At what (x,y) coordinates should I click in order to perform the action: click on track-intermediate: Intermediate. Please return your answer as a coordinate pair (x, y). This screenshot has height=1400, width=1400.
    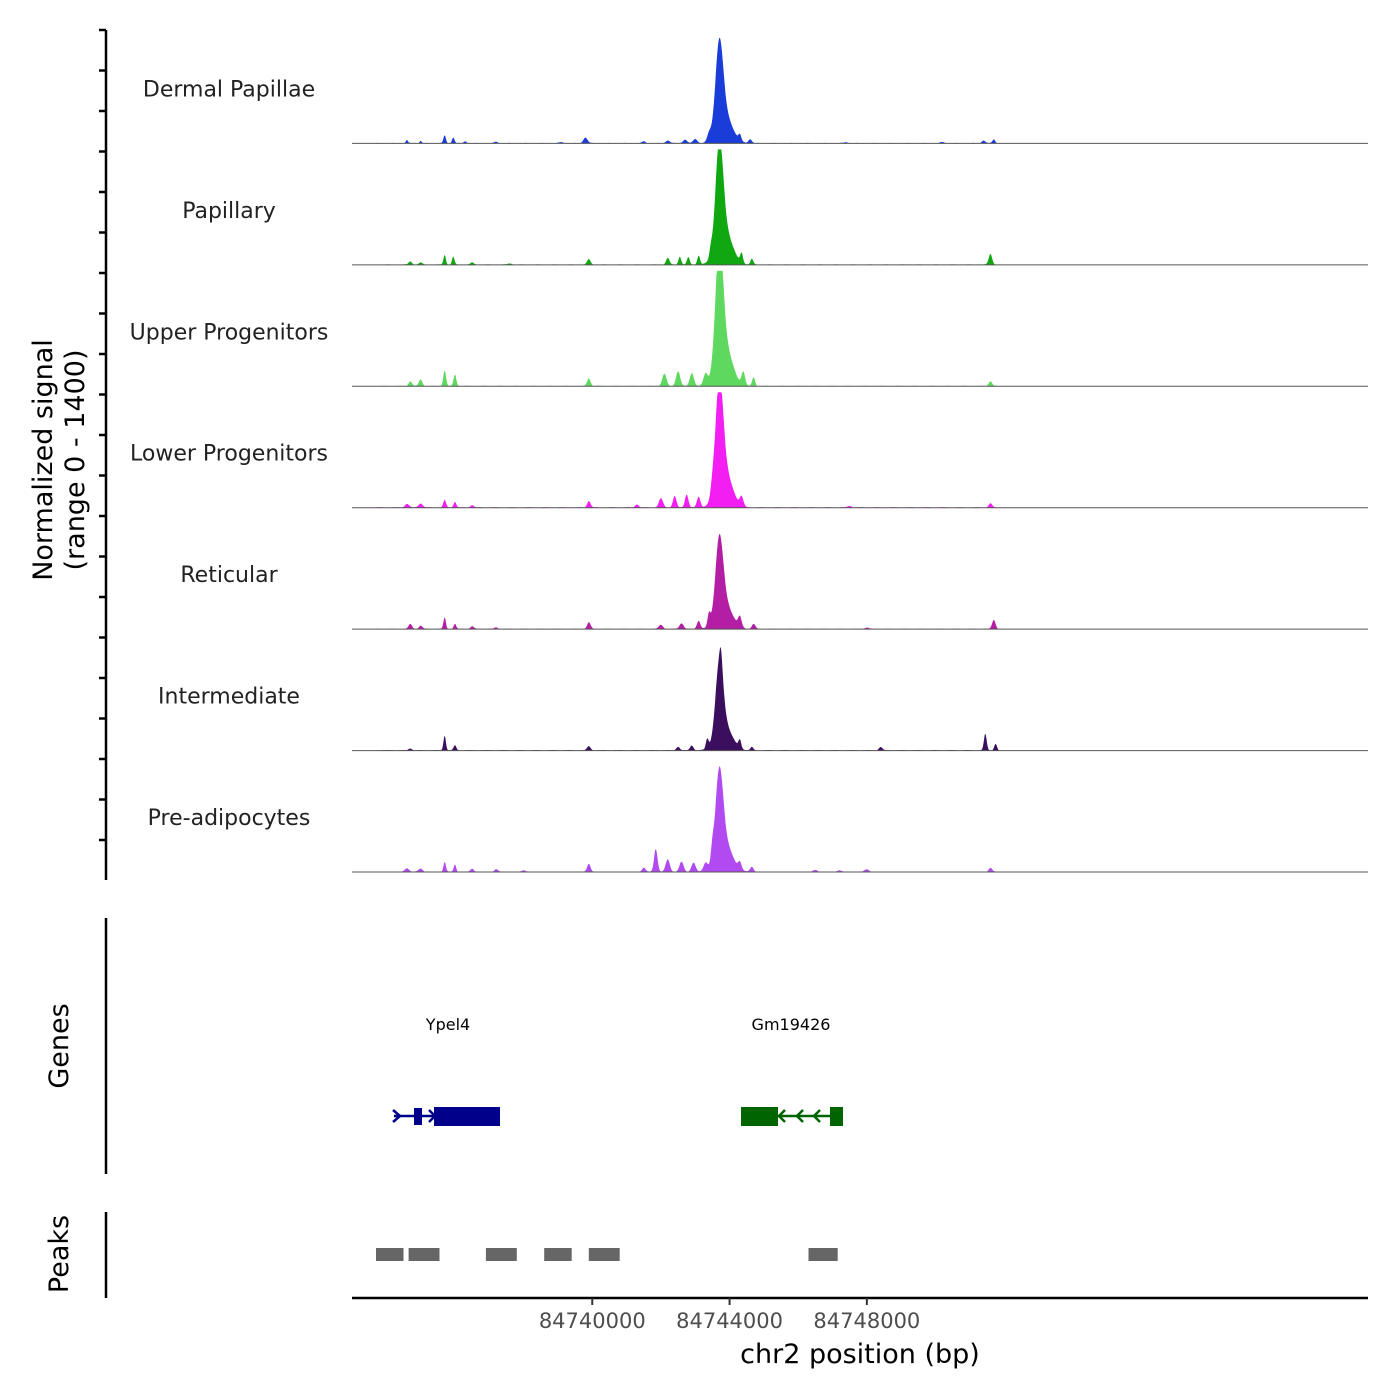
    Looking at the image, I should click on (763, 699).